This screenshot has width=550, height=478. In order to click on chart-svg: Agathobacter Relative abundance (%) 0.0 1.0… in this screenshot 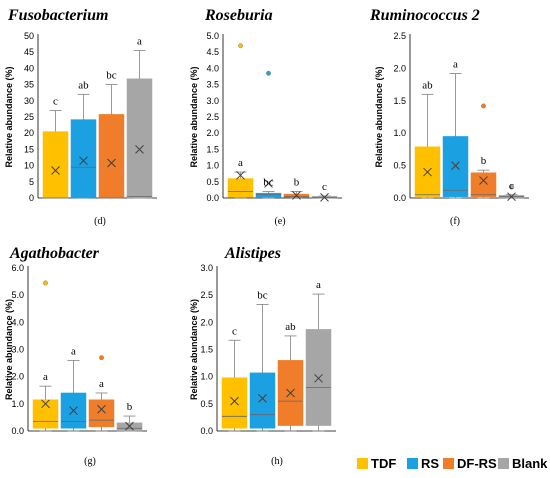, I will do `click(75, 356)`.